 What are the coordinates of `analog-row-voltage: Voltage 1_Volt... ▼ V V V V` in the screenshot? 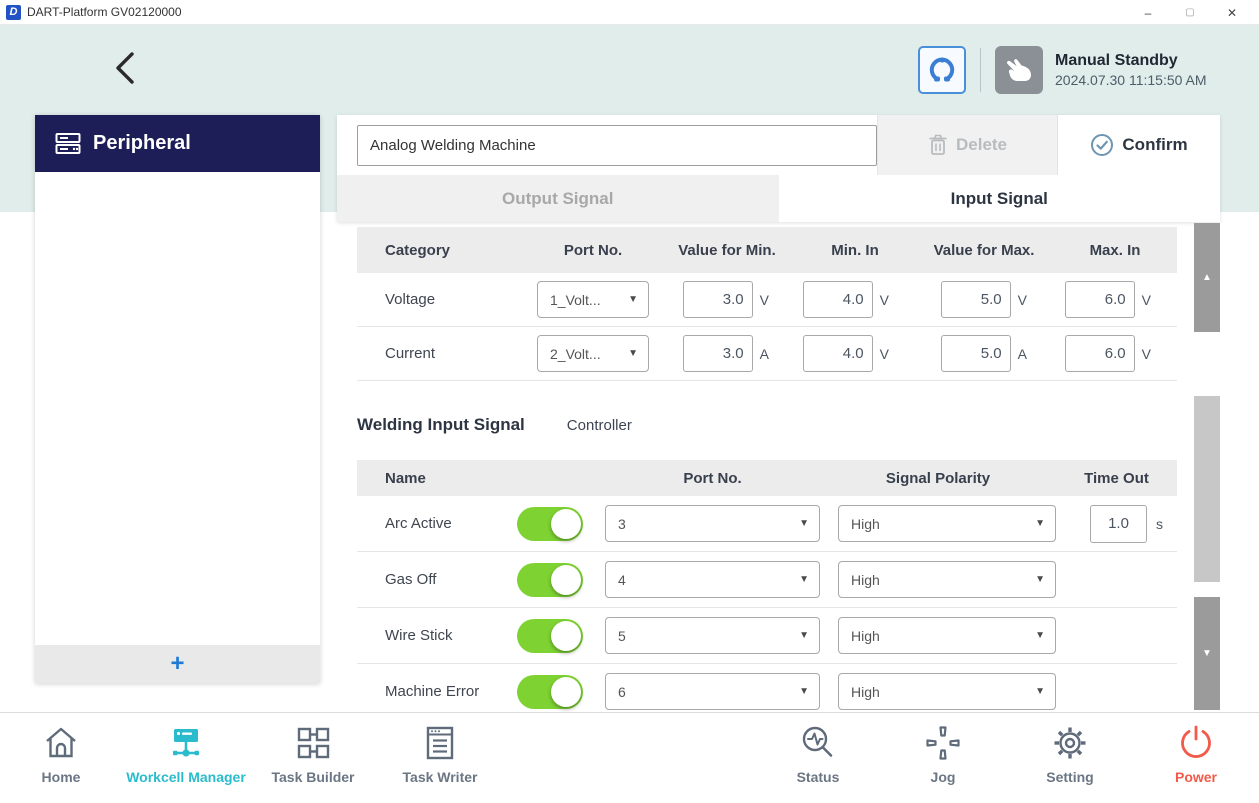 It's located at (767, 300).